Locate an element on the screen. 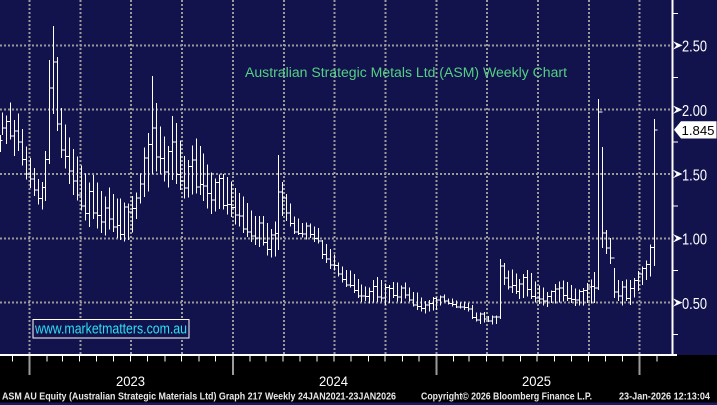  svg-text: 1.00 is located at coordinates (694, 240).